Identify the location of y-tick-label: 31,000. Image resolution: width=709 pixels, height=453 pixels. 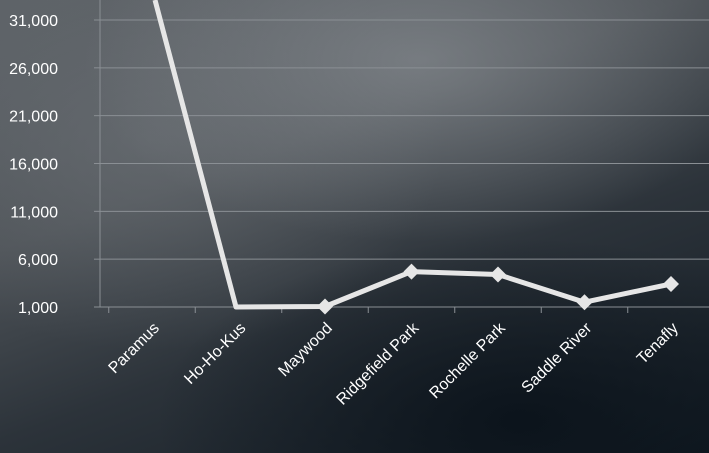
(33, 21).